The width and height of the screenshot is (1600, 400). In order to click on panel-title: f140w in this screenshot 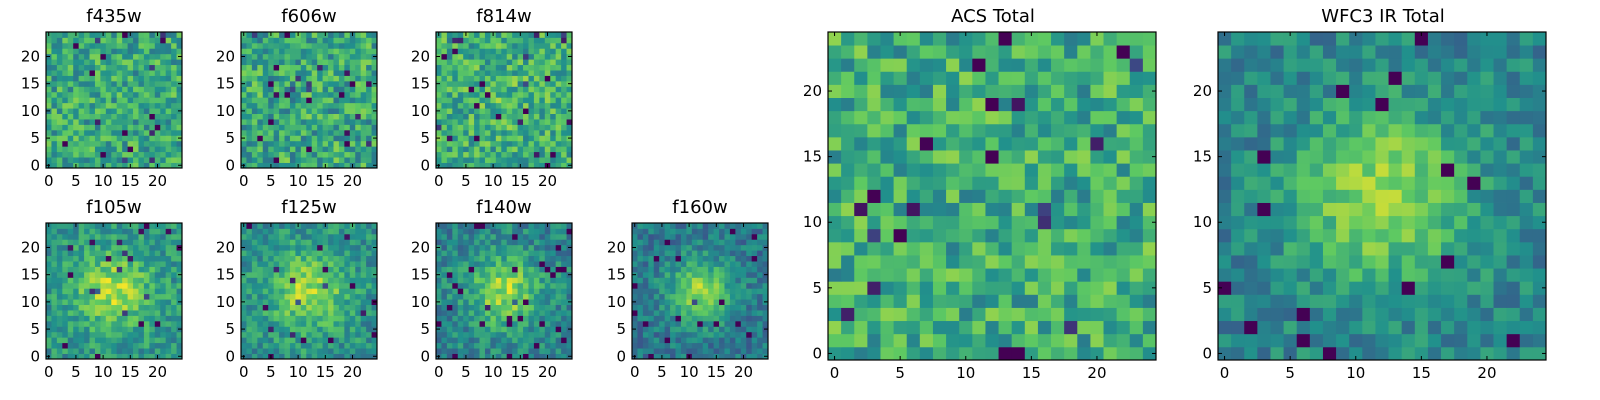, I will do `click(504, 207)`.